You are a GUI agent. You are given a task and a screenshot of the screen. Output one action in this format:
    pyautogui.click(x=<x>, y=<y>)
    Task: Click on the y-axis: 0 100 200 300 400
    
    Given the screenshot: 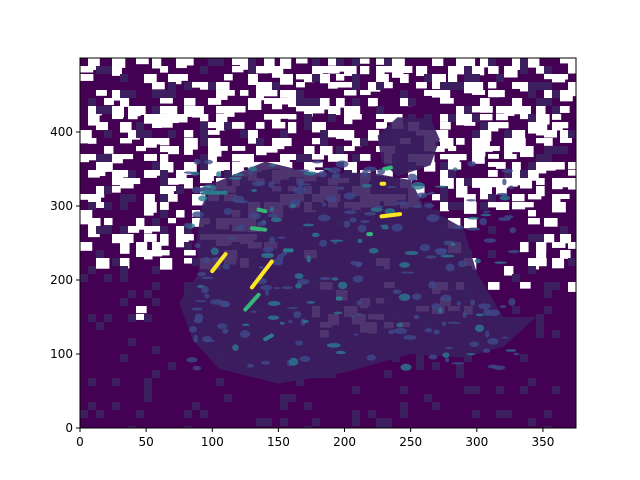 What is the action you would take?
    pyautogui.click(x=65, y=280)
    